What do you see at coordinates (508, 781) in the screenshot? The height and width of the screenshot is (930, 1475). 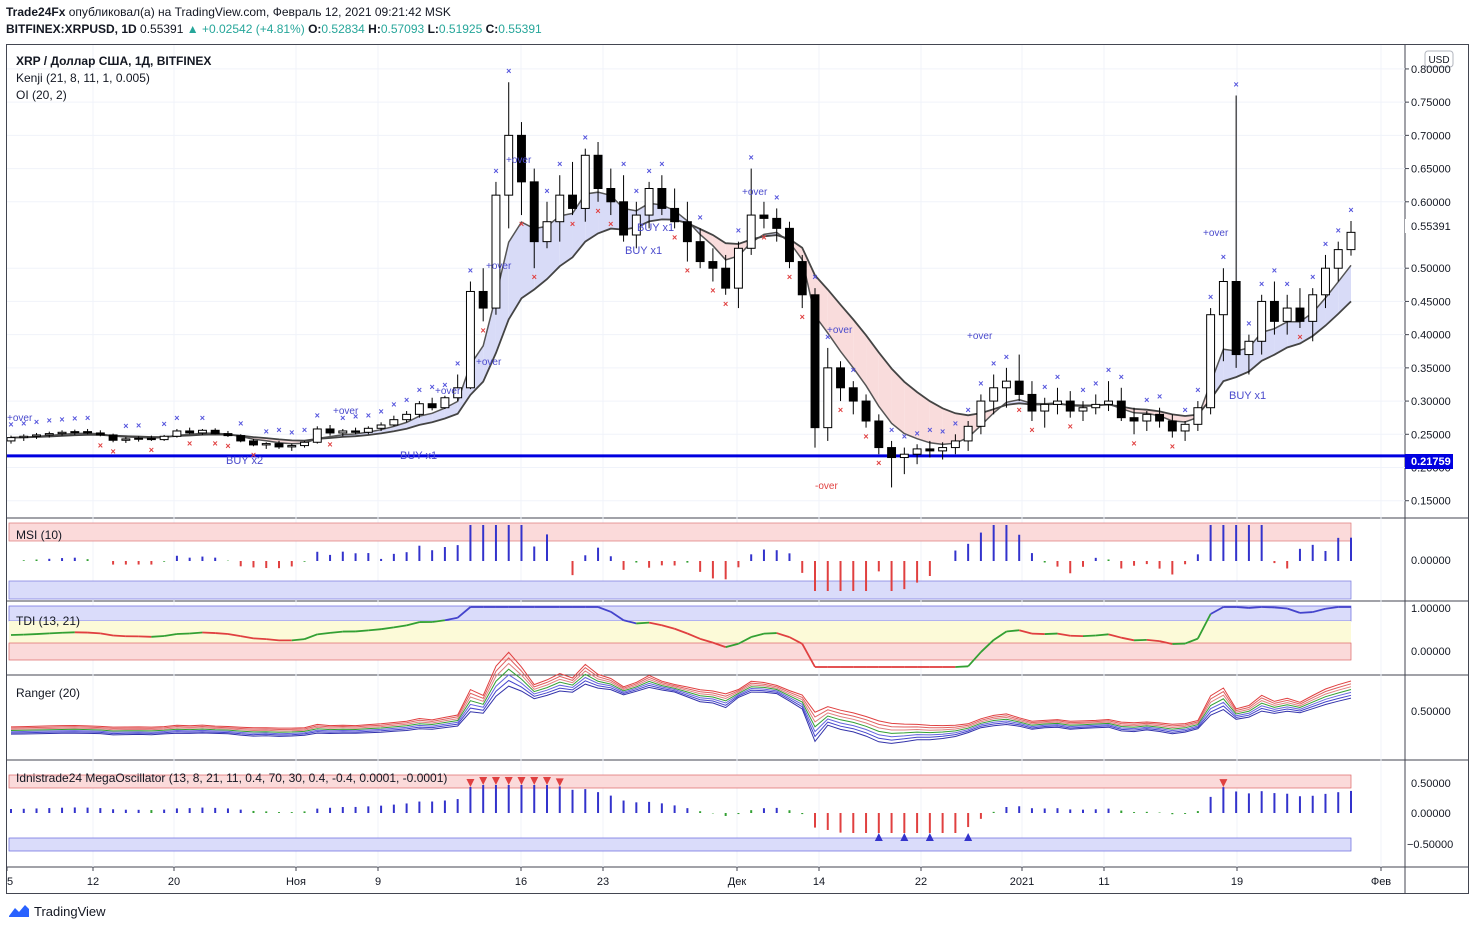 I see `mega-sell-triangle` at bounding box center [508, 781].